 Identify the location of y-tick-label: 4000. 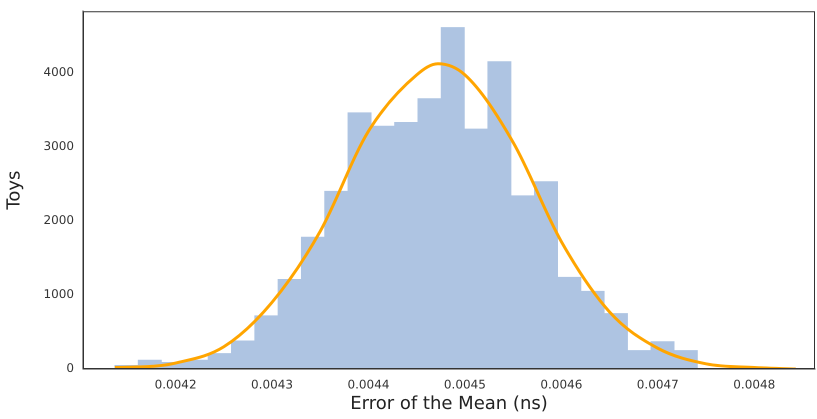
(58, 71).